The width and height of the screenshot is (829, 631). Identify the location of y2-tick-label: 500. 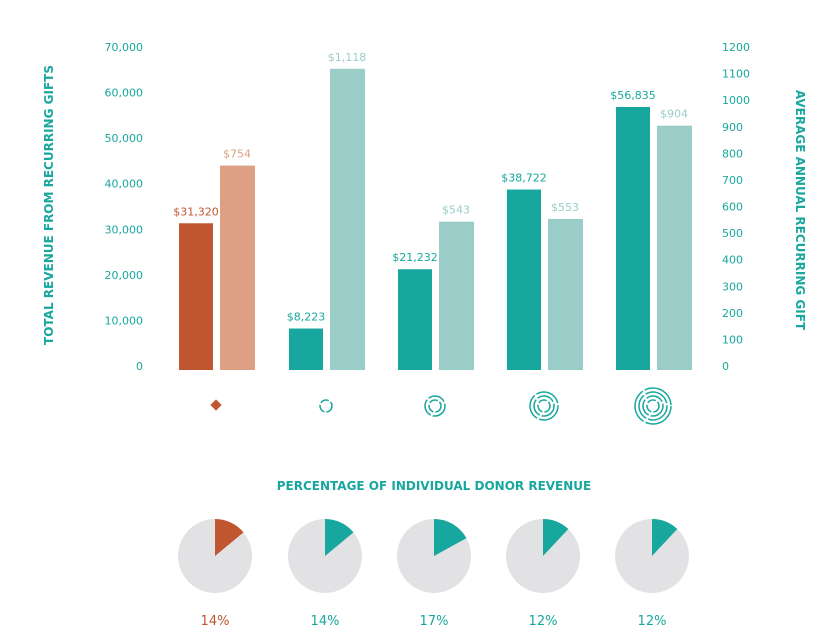
(732, 233).